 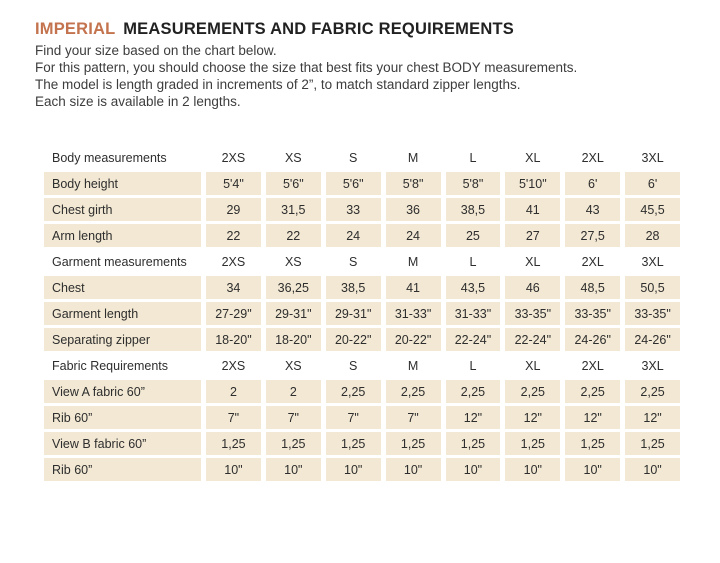 I want to click on table-section-header-row: Fabric Requirements 2XS XS S M L XL 2XL 3XL, so click(x=362, y=365).